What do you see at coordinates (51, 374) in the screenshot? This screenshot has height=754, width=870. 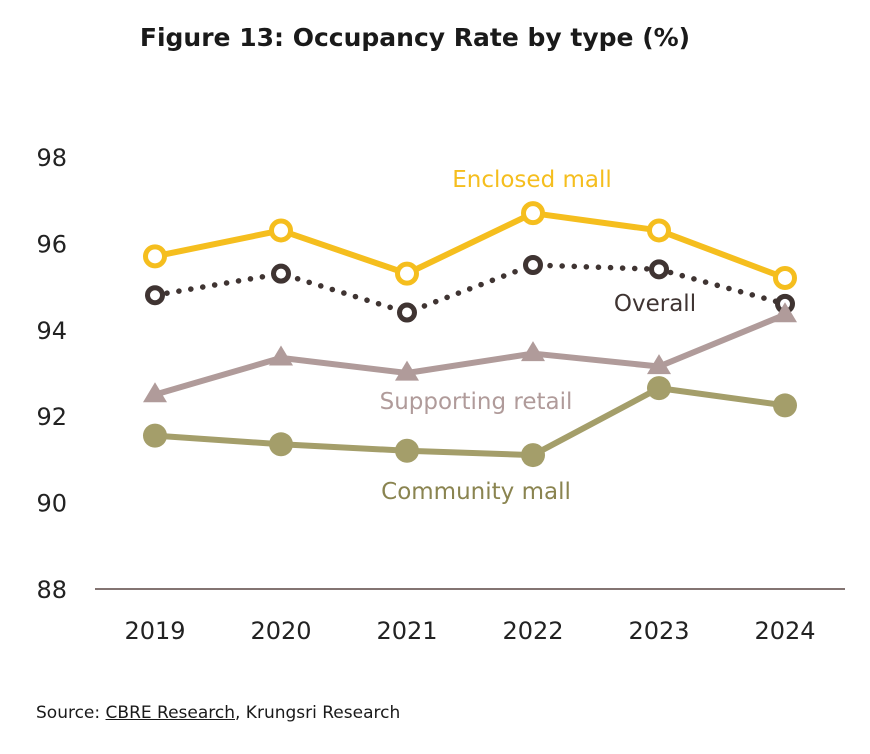 I see `y-axis: 88 90 92 94 96 98` at bounding box center [51, 374].